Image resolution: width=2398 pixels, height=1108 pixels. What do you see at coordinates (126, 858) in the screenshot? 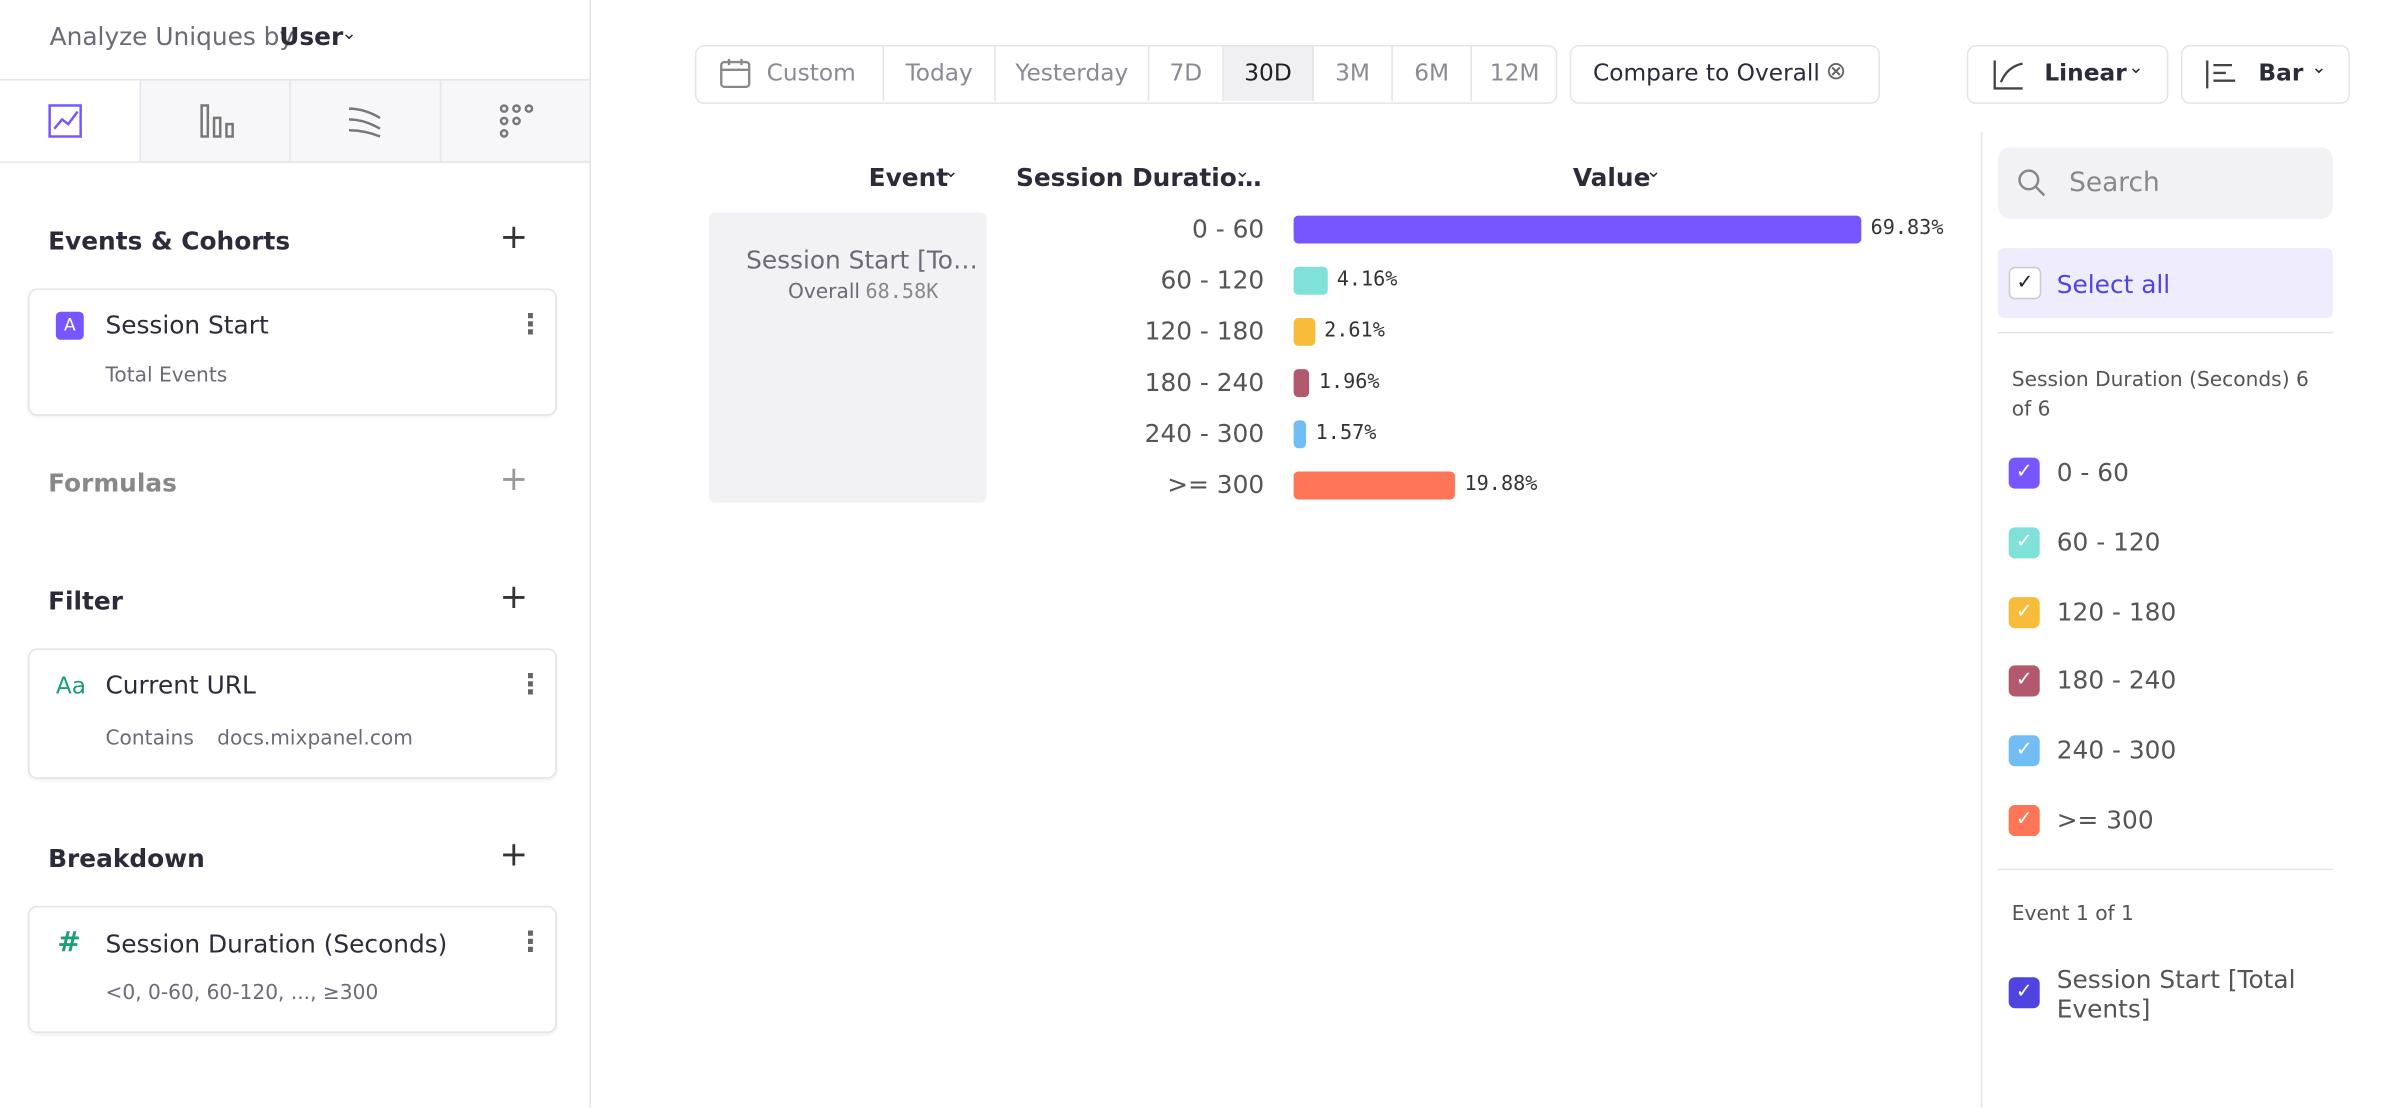
I see `section-title: Breakdown` at bounding box center [126, 858].